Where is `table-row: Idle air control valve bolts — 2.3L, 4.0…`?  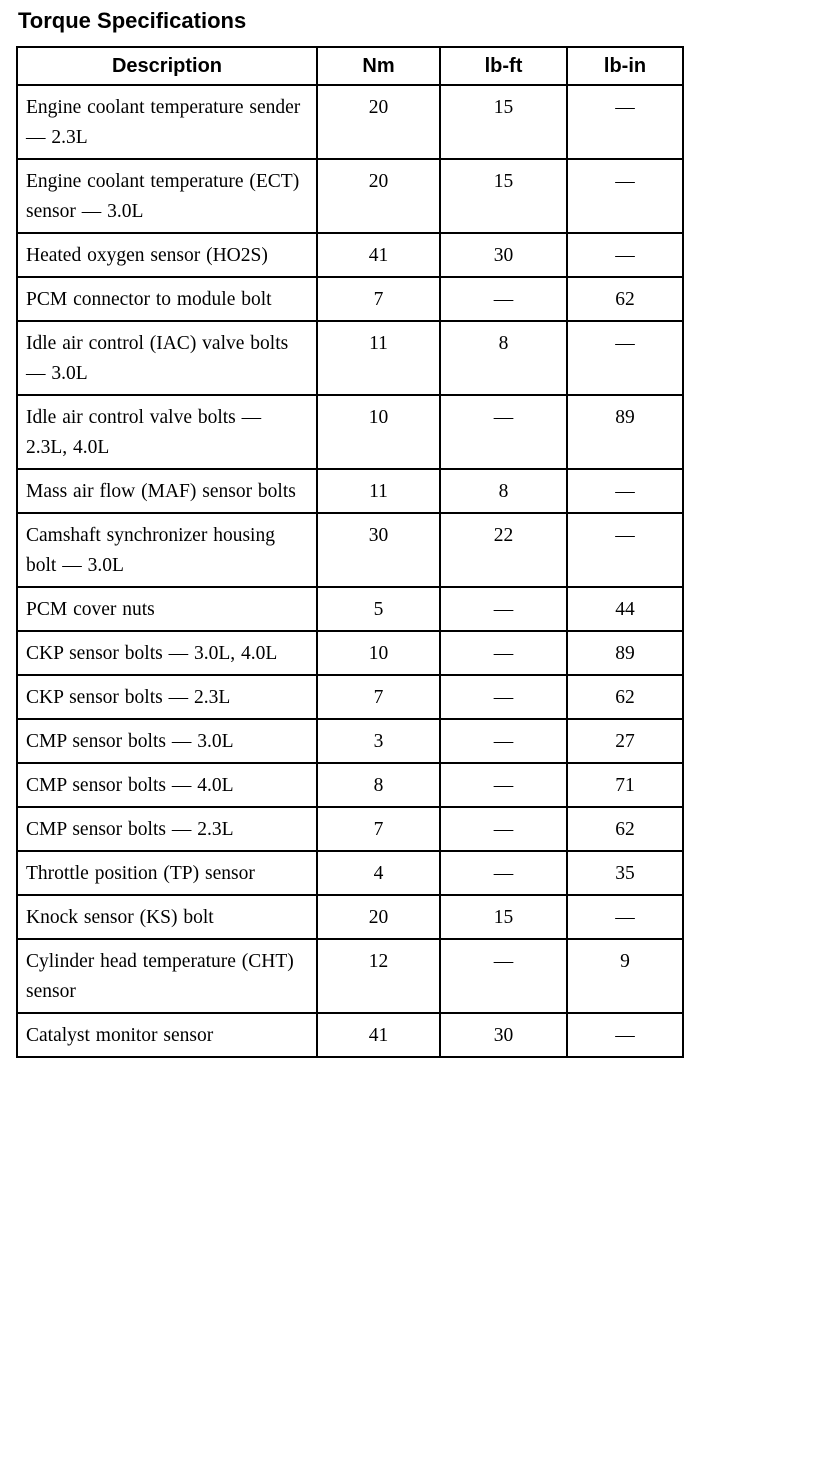
table-row: Idle air control valve bolts — 2.3L, 4.0… is located at coordinates (350, 432).